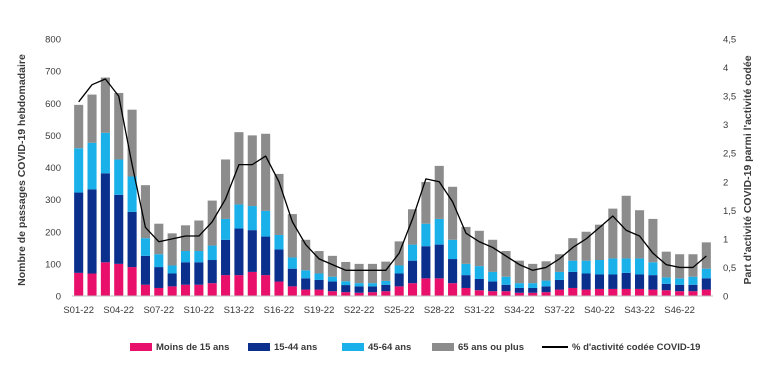 This screenshot has height=365, width=769. What do you see at coordinates (118, 310) in the screenshot?
I see `x-tick-label: S04-22` at bounding box center [118, 310].